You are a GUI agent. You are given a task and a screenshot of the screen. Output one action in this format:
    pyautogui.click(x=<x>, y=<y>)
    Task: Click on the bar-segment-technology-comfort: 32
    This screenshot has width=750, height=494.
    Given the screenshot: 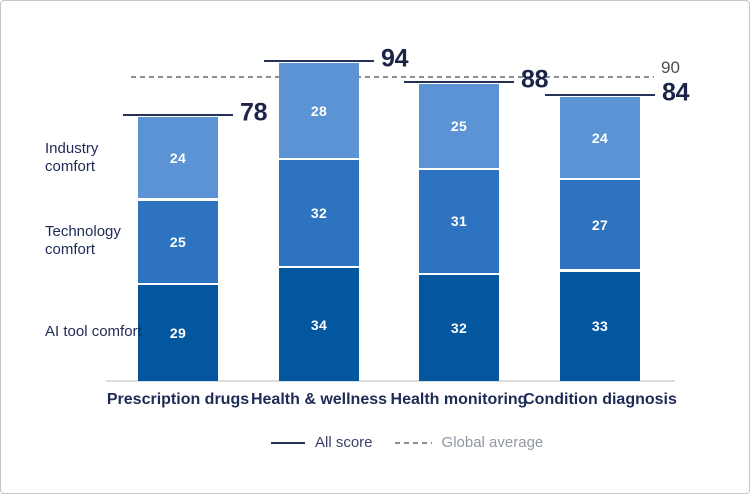 What is the action you would take?
    pyautogui.click(x=319, y=212)
    